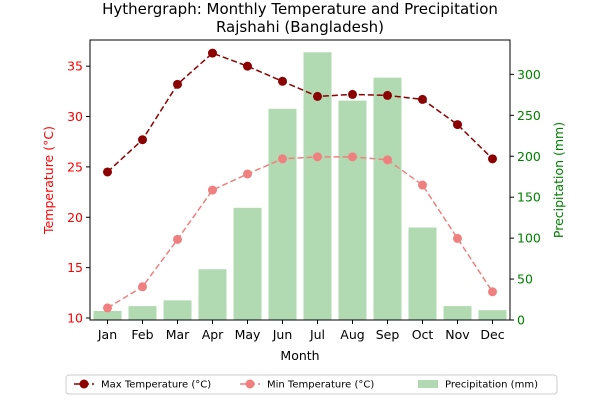 Image resolution: width=600 pixels, height=400 pixels. I want to click on x-tick-label: Mar, so click(178, 334).